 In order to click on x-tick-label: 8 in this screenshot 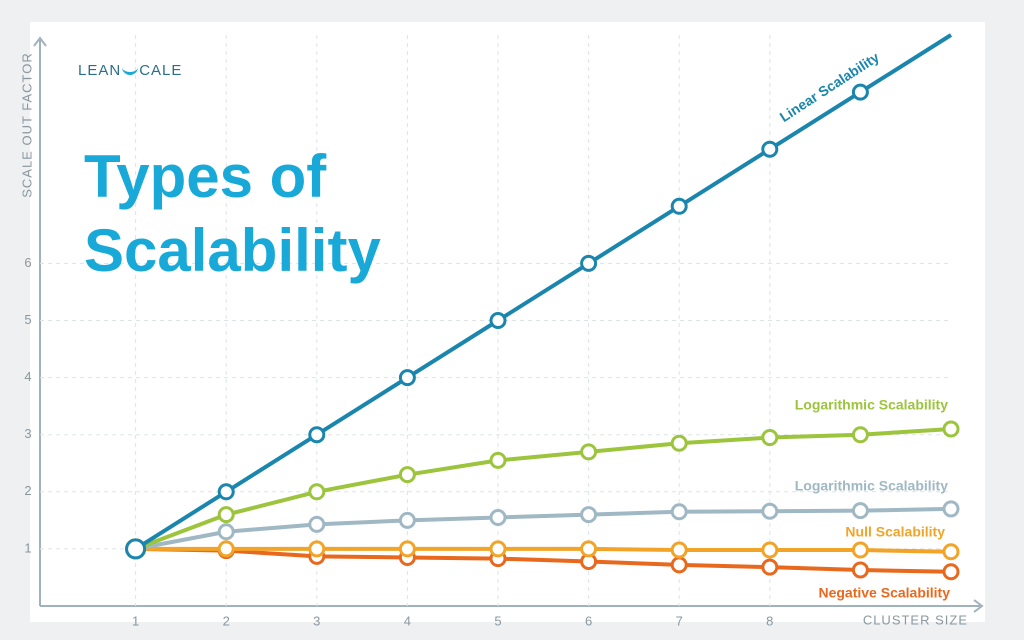, I will do `click(769, 620)`.